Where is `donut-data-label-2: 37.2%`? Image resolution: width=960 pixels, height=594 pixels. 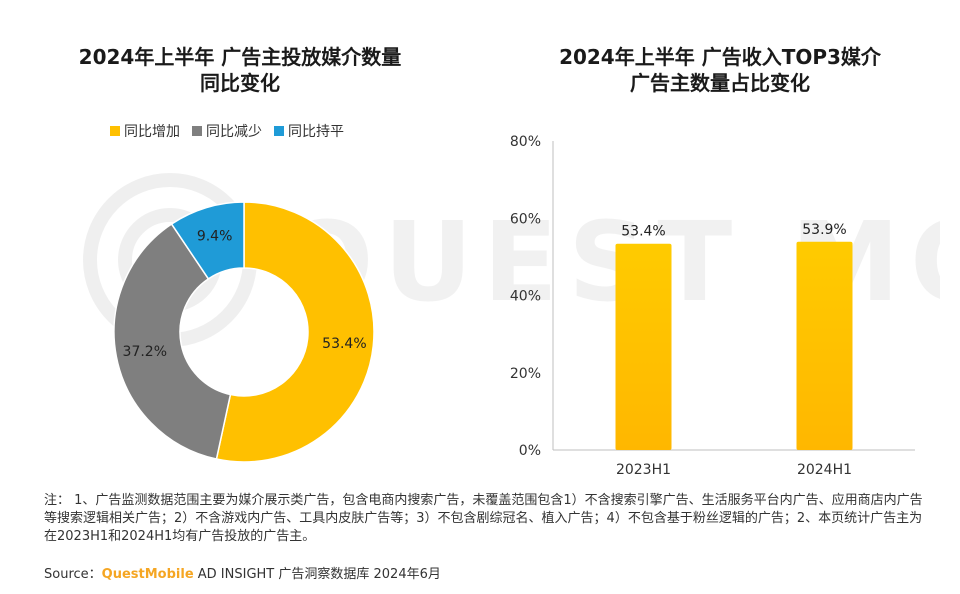
donut-data-label-2: 37.2% is located at coordinates (145, 352).